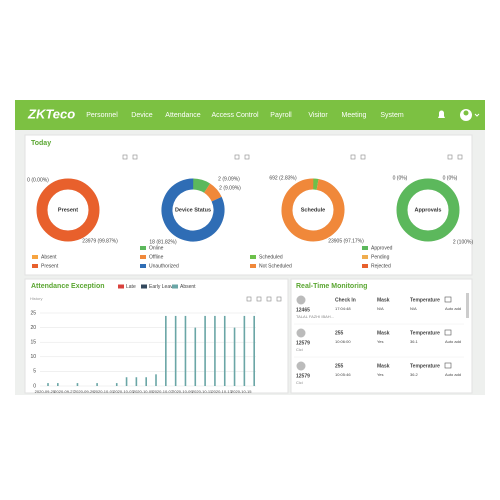 The image size is (500, 500). Describe the element at coordinates (303, 376) in the screenshot. I see `person-id: 12579` at that location.